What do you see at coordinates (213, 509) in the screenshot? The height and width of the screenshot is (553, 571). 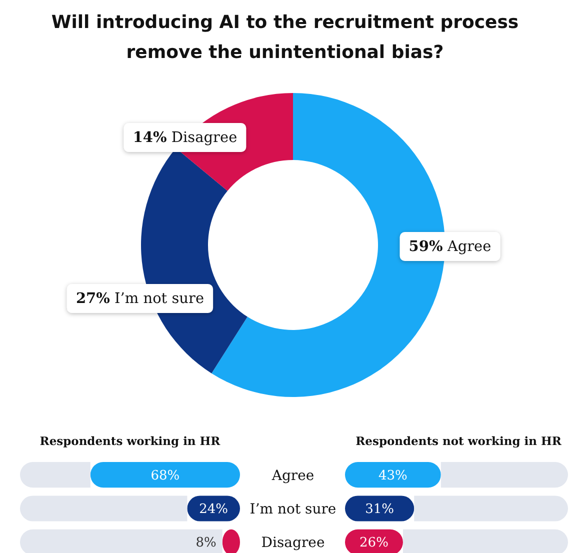 I see `data-label: 24%` at bounding box center [213, 509].